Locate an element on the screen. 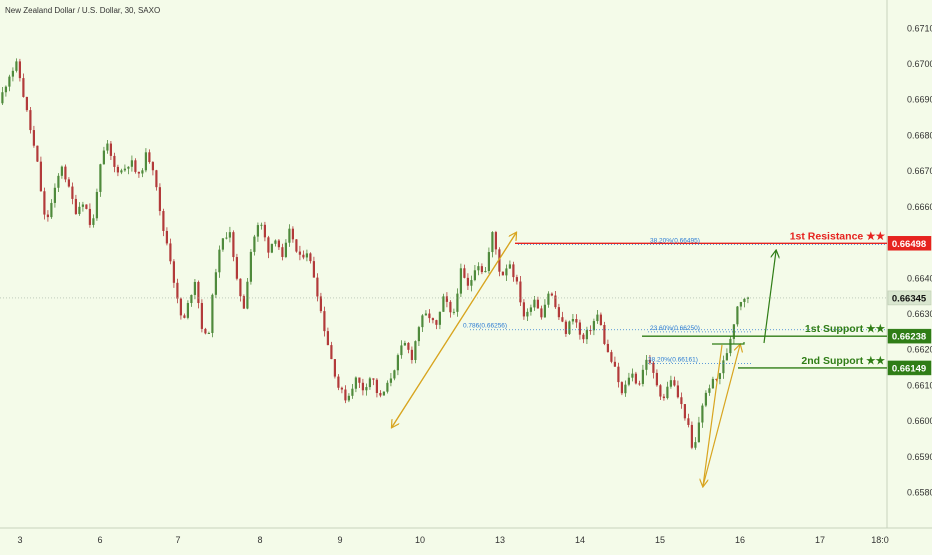 The image size is (932, 555). price-tag: 0.66149 is located at coordinates (909, 368).